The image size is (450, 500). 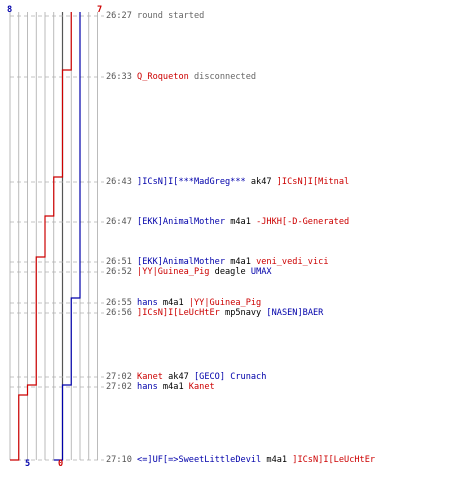 What do you see at coordinates (122, 313) in the screenshot?
I see `event-time: 26:56` at bounding box center [122, 313].